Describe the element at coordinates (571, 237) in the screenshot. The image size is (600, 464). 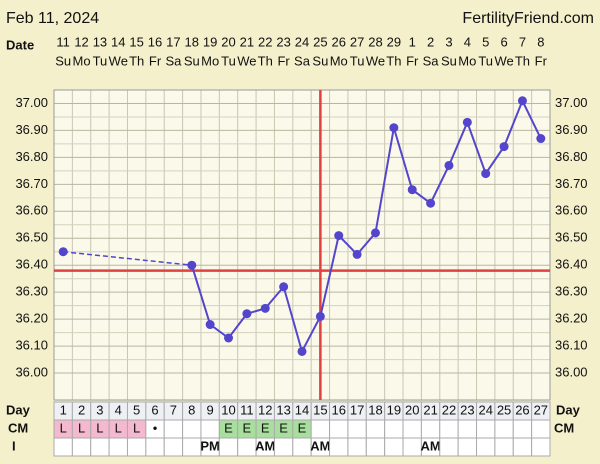
I see `y-tick-label-right: 36.50` at that location.